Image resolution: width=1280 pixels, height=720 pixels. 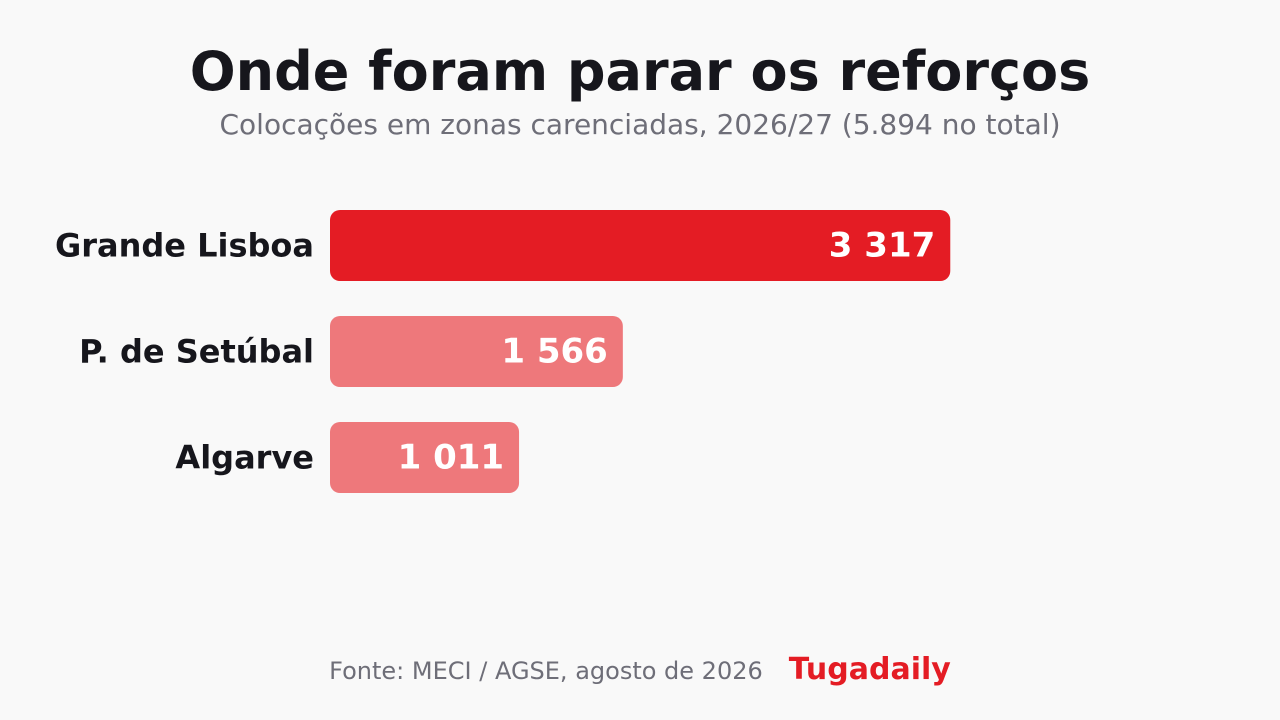 I want to click on chart-title: Onde foram parar os reforços, so click(x=640, y=71).